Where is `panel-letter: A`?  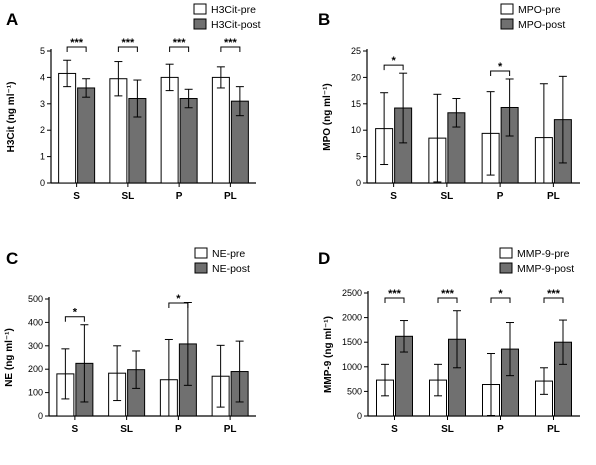 panel-letter: A is located at coordinates (12, 19).